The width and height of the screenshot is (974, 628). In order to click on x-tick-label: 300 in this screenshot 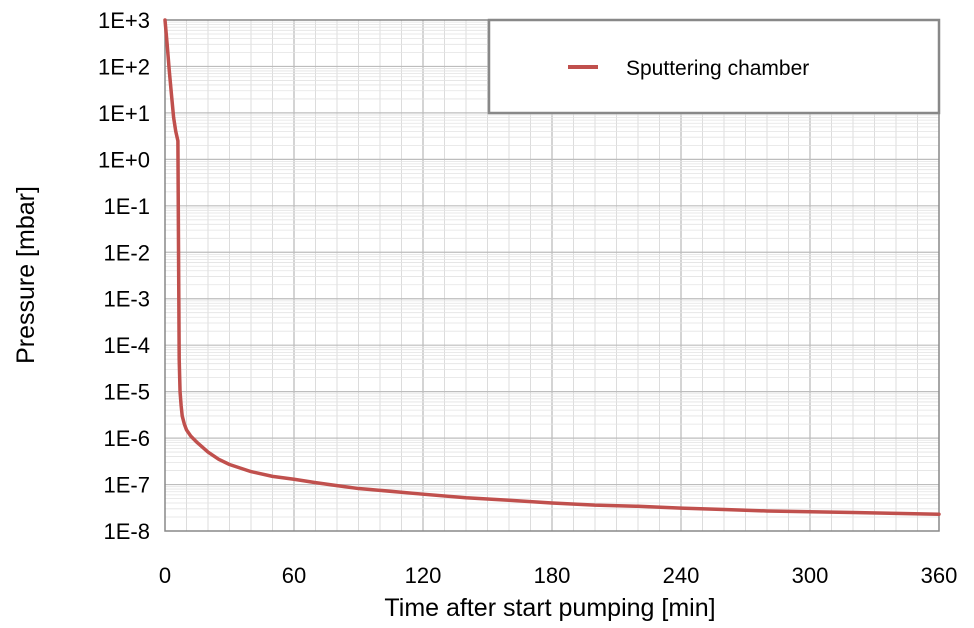, I will do `click(810, 575)`.